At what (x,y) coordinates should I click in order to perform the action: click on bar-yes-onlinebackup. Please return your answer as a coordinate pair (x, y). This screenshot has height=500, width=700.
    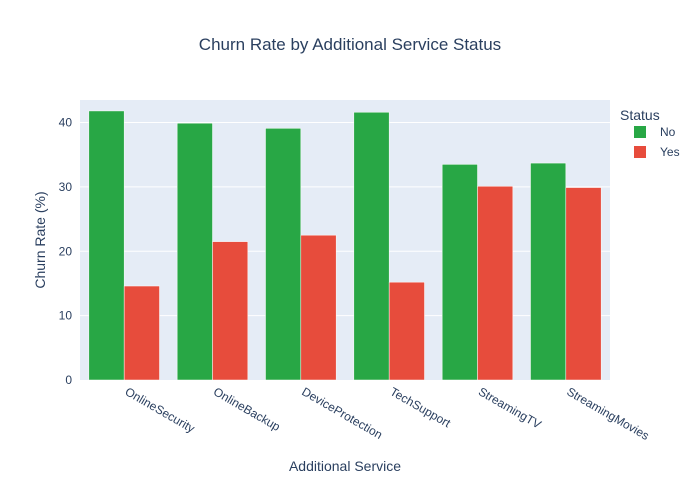
    Looking at the image, I should click on (230, 311).